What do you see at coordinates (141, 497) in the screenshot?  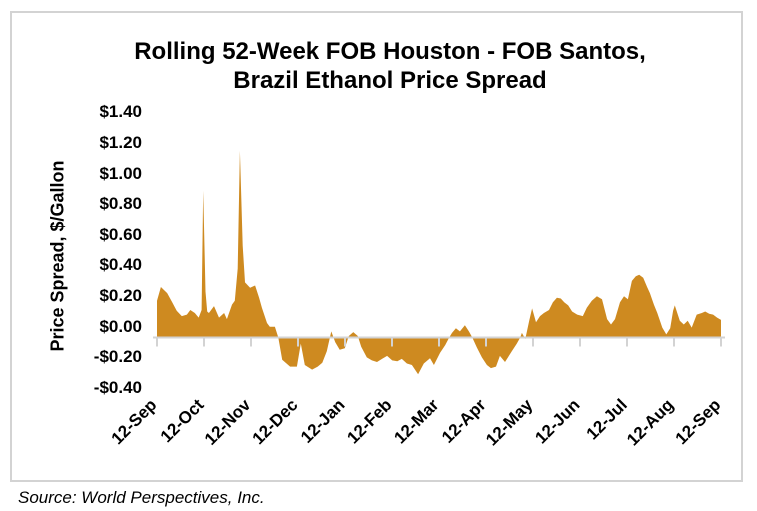 I see `source-note: Source: World Perspectives, Inc.` at bounding box center [141, 497].